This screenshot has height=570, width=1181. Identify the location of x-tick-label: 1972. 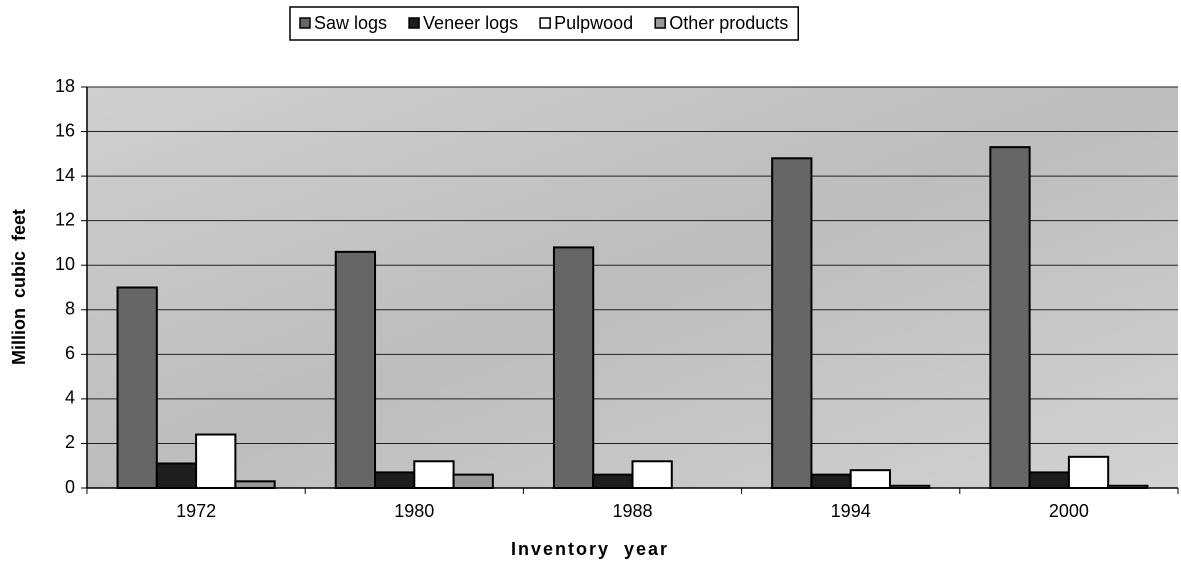
(196, 511).